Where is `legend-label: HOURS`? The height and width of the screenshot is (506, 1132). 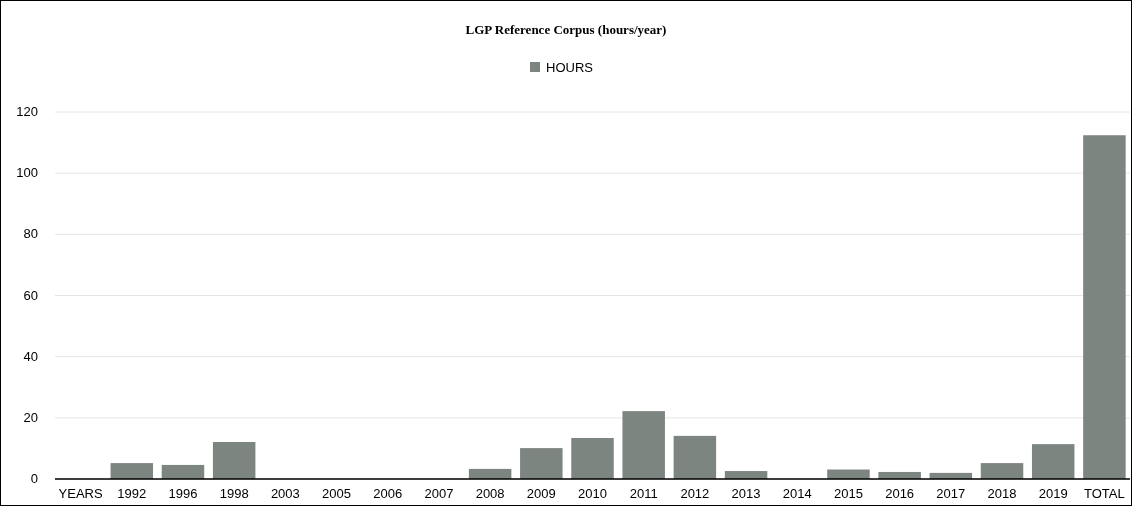 legend-label: HOURS is located at coordinates (570, 67).